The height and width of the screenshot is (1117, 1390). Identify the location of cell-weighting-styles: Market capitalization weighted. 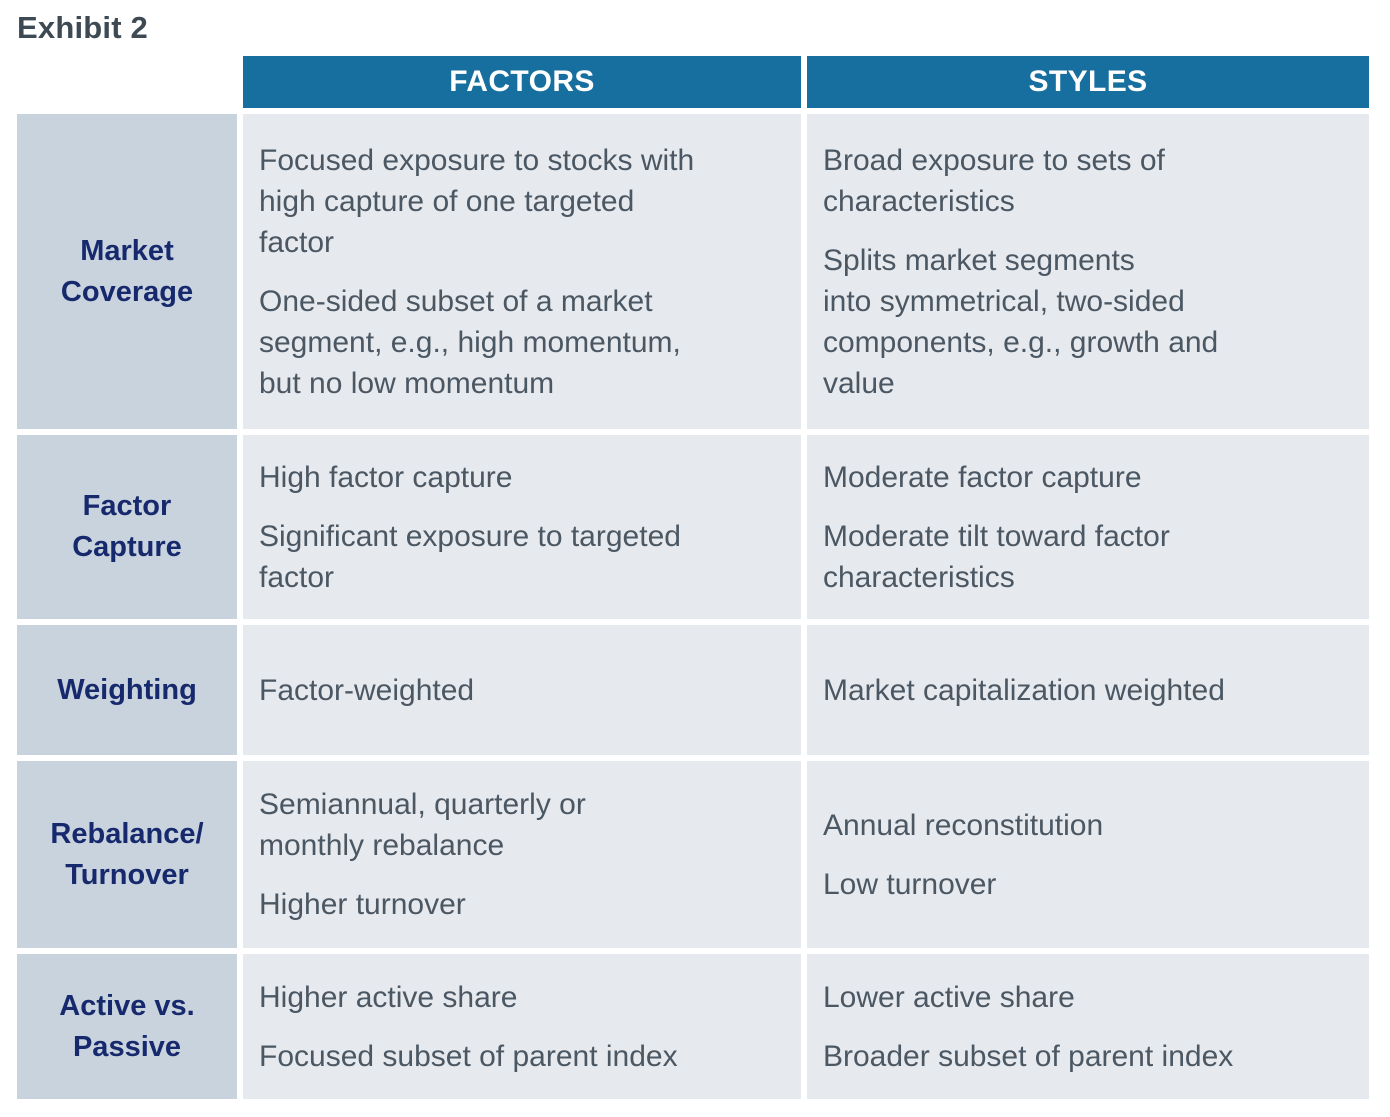
(1088, 690).